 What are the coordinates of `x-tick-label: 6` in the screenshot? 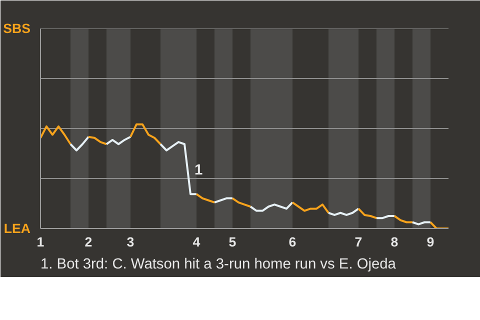 It's located at (292, 242).